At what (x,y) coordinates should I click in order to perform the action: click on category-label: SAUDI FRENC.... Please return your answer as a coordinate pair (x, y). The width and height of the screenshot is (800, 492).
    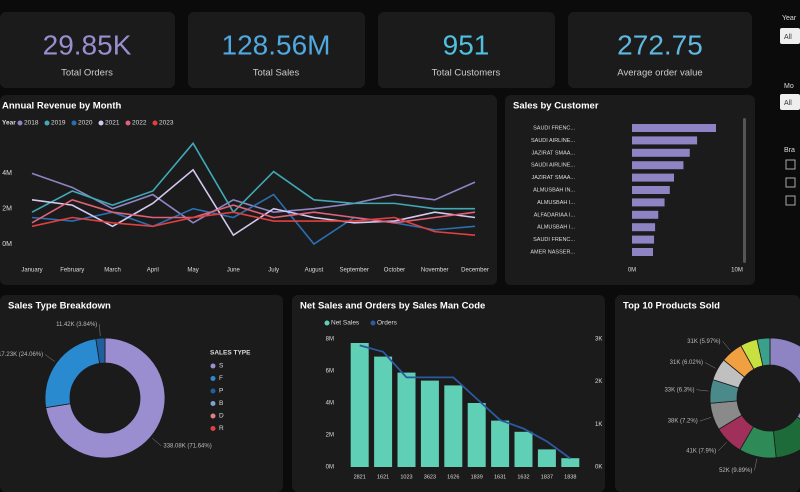
    Looking at the image, I should click on (554, 128).